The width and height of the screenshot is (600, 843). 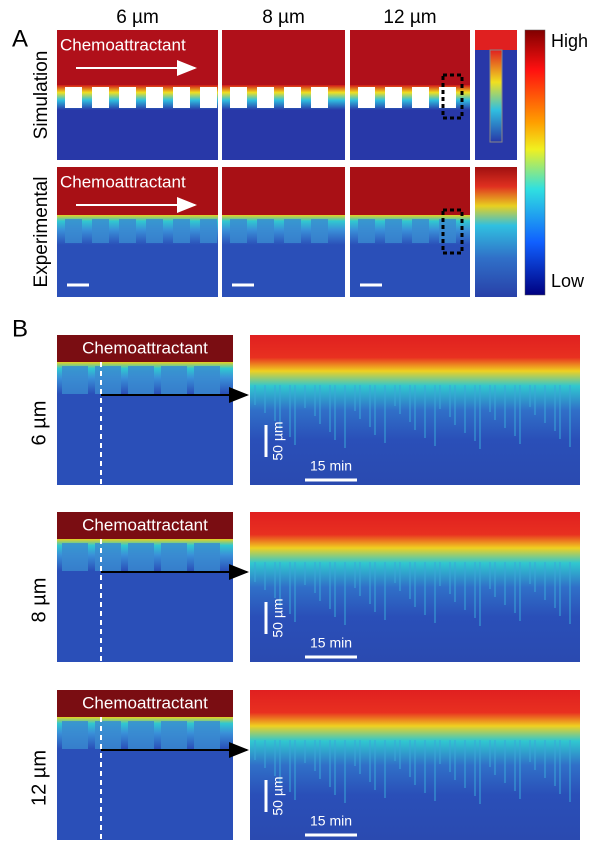 I want to click on row-label: 8 µm, so click(x=39, y=600).